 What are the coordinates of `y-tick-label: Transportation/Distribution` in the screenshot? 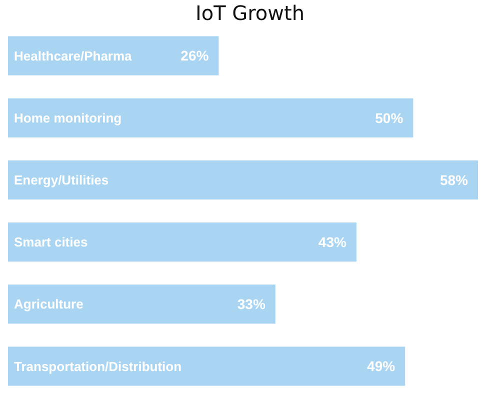 It's located at (98, 366).